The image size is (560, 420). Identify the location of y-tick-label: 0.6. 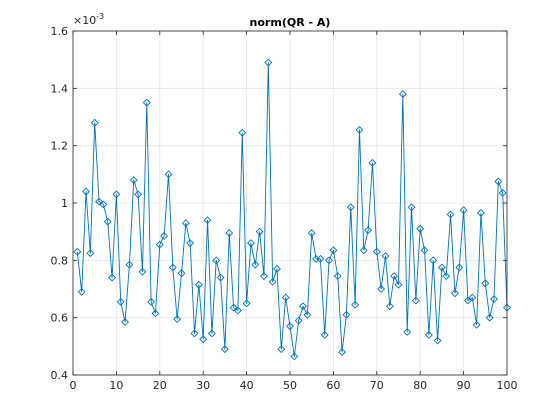
(60, 318).